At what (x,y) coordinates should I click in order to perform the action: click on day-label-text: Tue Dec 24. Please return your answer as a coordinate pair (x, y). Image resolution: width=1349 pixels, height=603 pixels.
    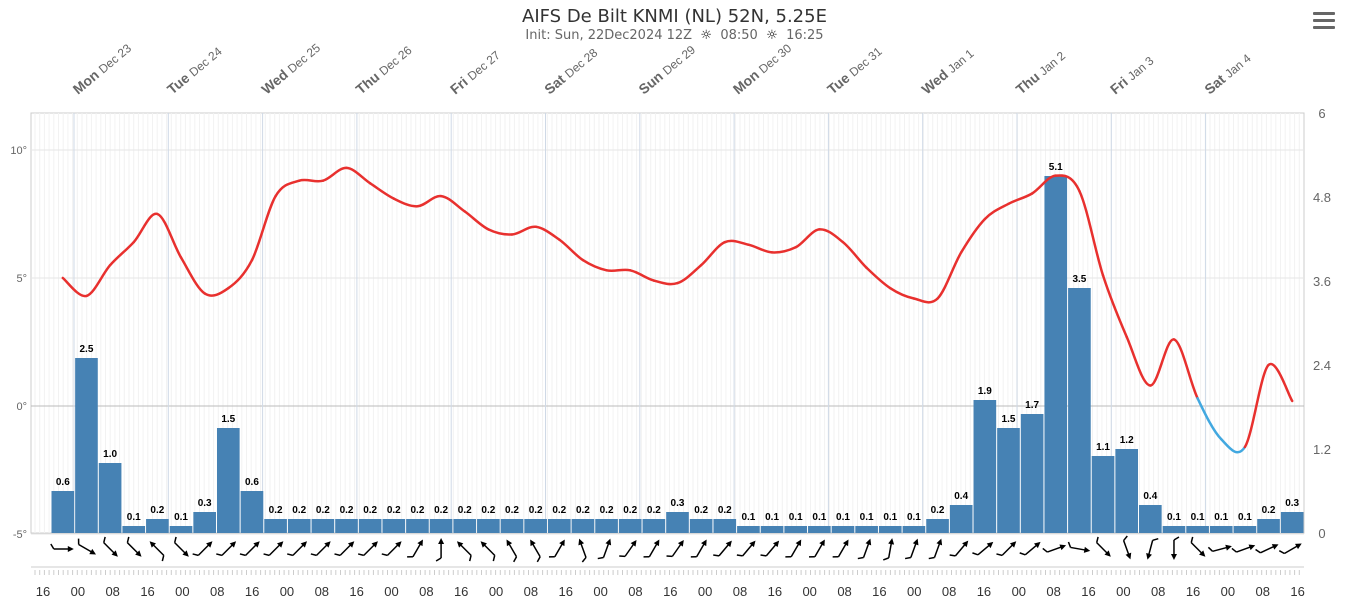
    Looking at the image, I should click on (194, 70).